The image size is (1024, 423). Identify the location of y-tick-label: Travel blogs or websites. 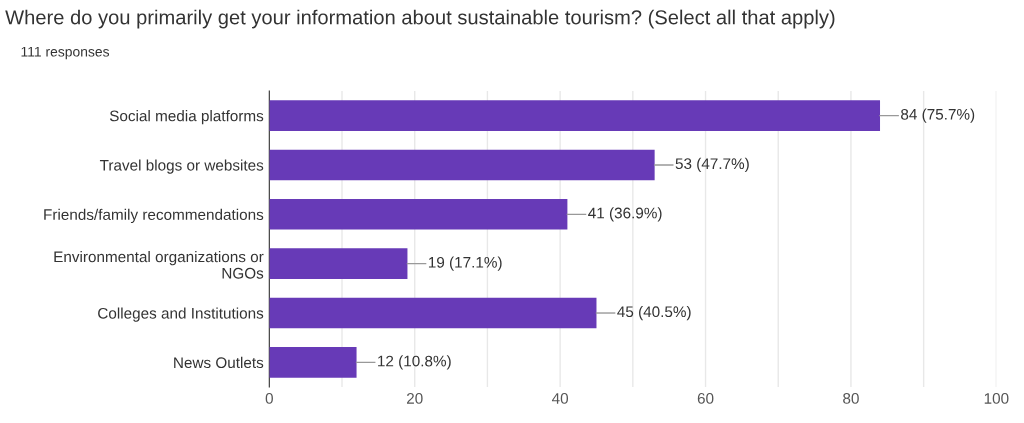
(181, 166).